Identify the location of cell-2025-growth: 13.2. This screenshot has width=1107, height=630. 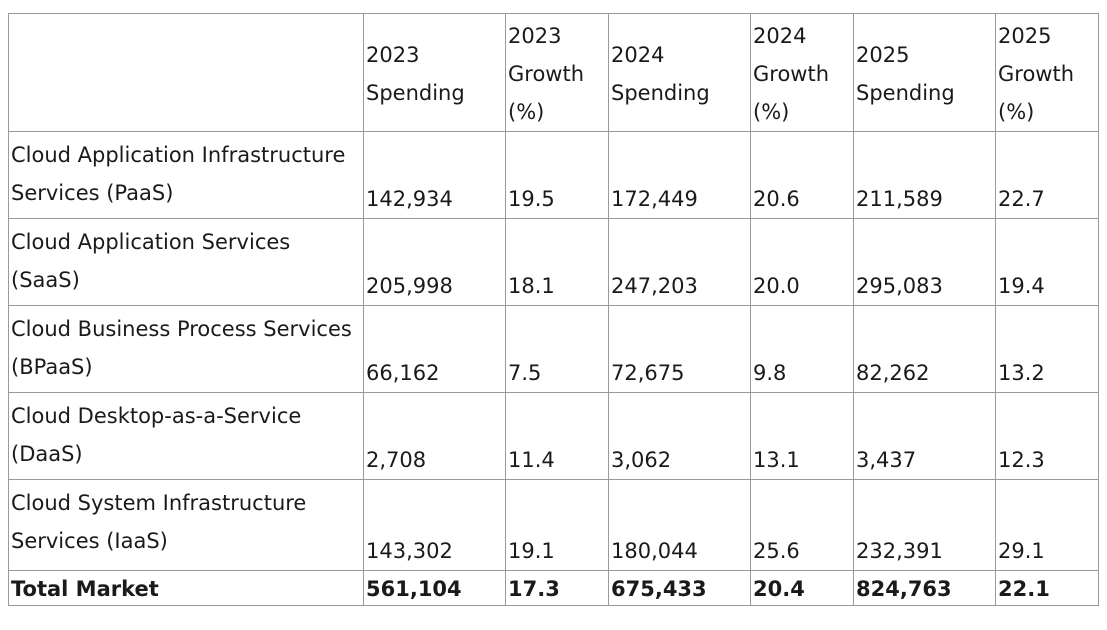
(1047, 349).